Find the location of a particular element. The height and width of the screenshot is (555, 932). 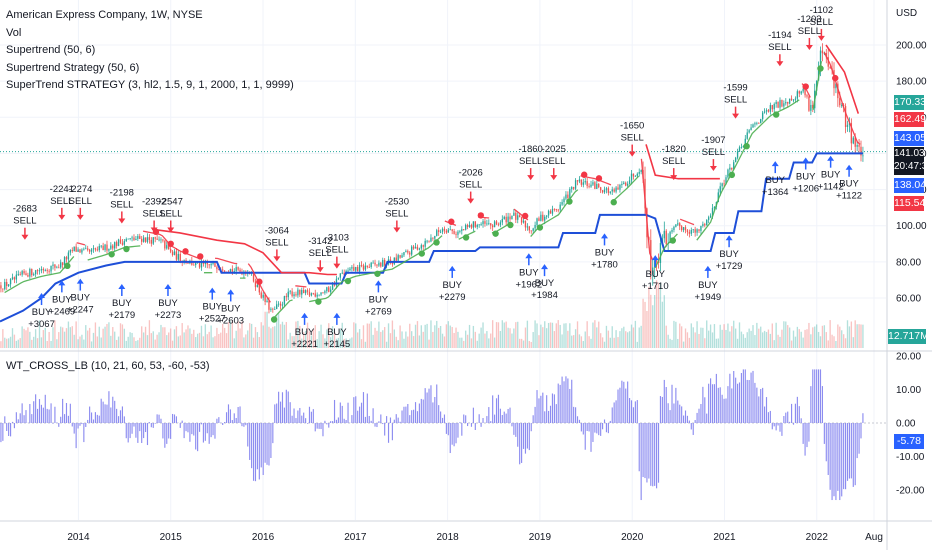

price-badge: 170.33 is located at coordinates (910, 102).